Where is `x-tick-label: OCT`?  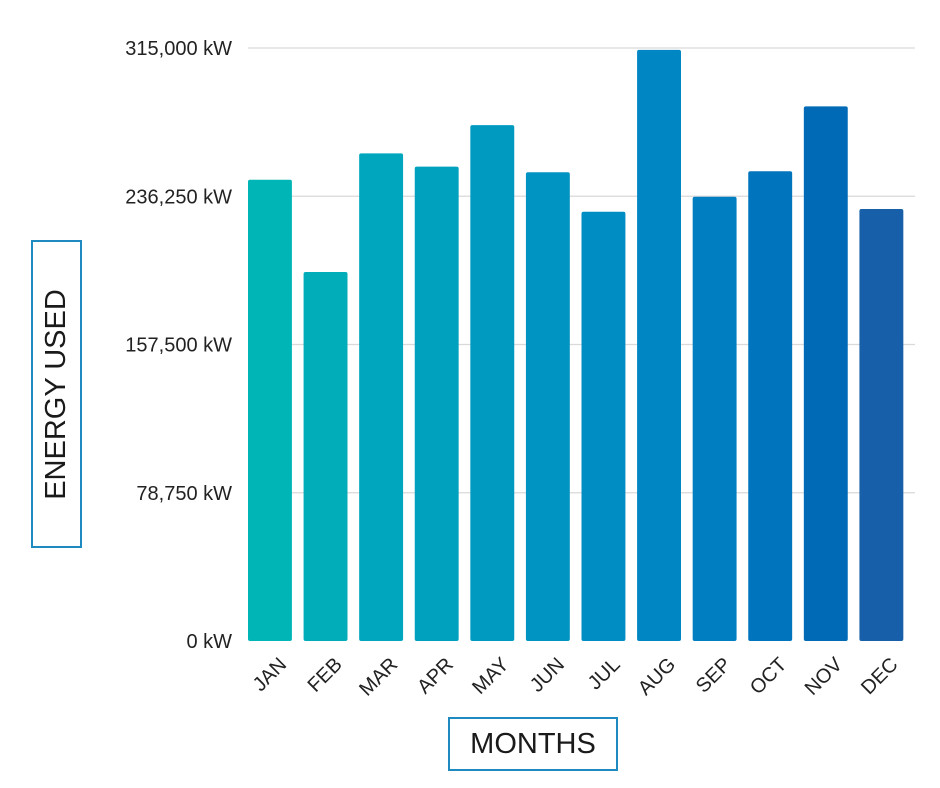
x-tick-label: OCT is located at coordinates (768, 676).